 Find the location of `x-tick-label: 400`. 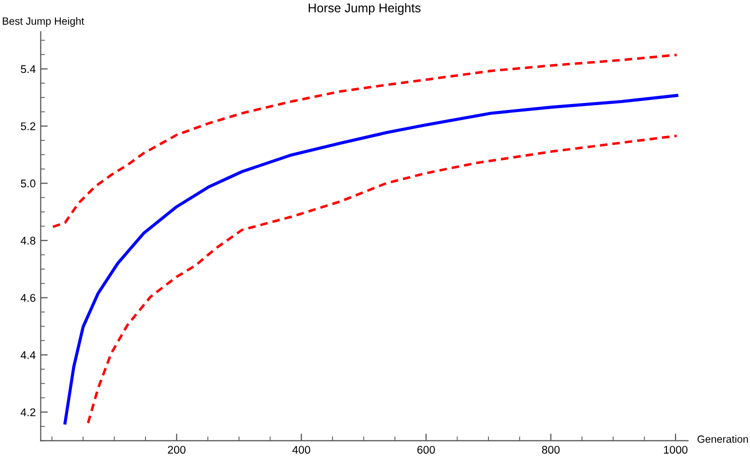

x-tick-label: 400 is located at coordinates (301, 450).